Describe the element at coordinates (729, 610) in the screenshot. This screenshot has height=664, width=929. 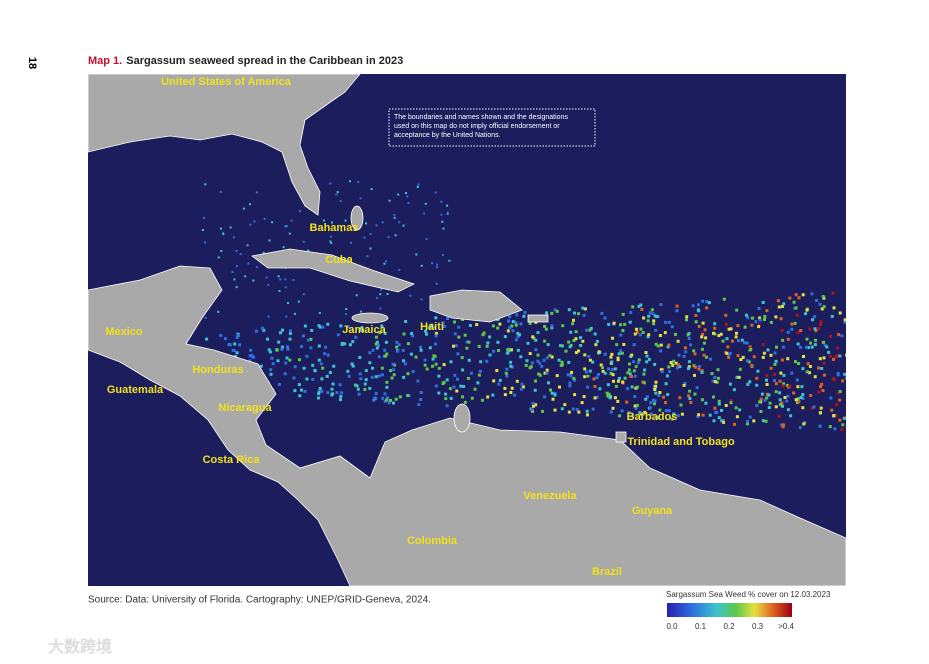
I see `legend-colorbar` at that location.